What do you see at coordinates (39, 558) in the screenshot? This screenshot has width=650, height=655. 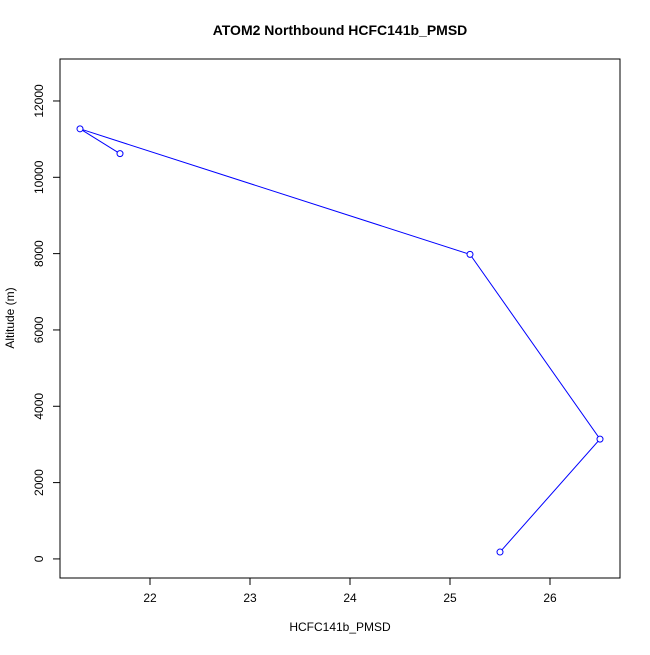 I see `y-tick-label: 0` at bounding box center [39, 558].